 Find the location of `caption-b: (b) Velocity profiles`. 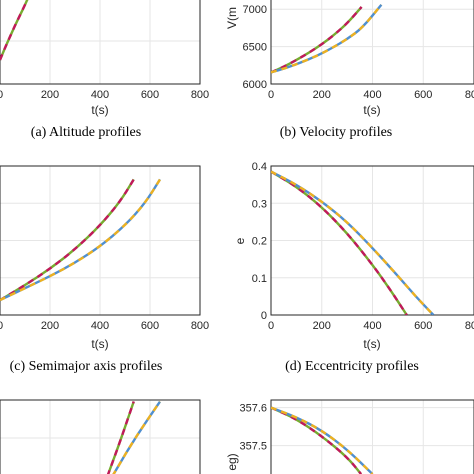

caption-b: (b) Velocity profiles is located at coordinates (336, 132).